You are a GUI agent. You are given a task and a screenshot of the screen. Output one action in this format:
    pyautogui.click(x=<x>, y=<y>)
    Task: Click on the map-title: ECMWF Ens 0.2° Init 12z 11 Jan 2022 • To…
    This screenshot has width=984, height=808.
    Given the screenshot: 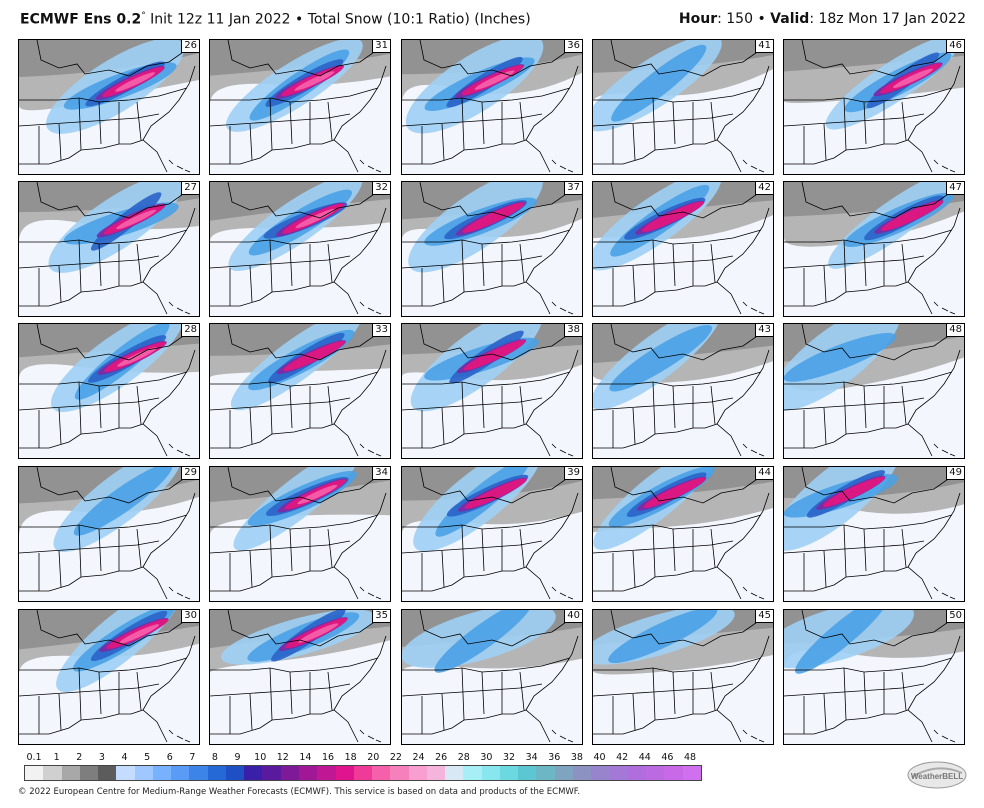 What is the action you would take?
    pyautogui.click(x=275, y=19)
    